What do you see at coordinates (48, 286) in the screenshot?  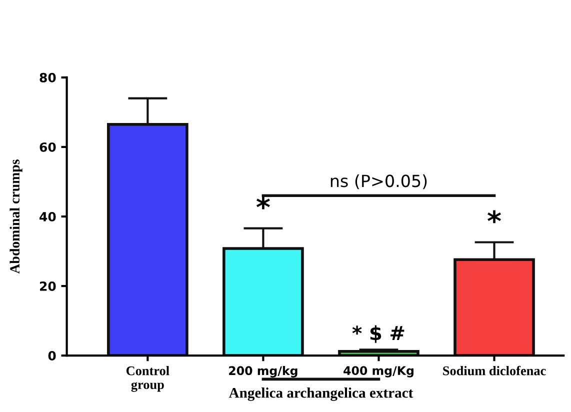 I see `y-tick-label: 20` at bounding box center [48, 286].